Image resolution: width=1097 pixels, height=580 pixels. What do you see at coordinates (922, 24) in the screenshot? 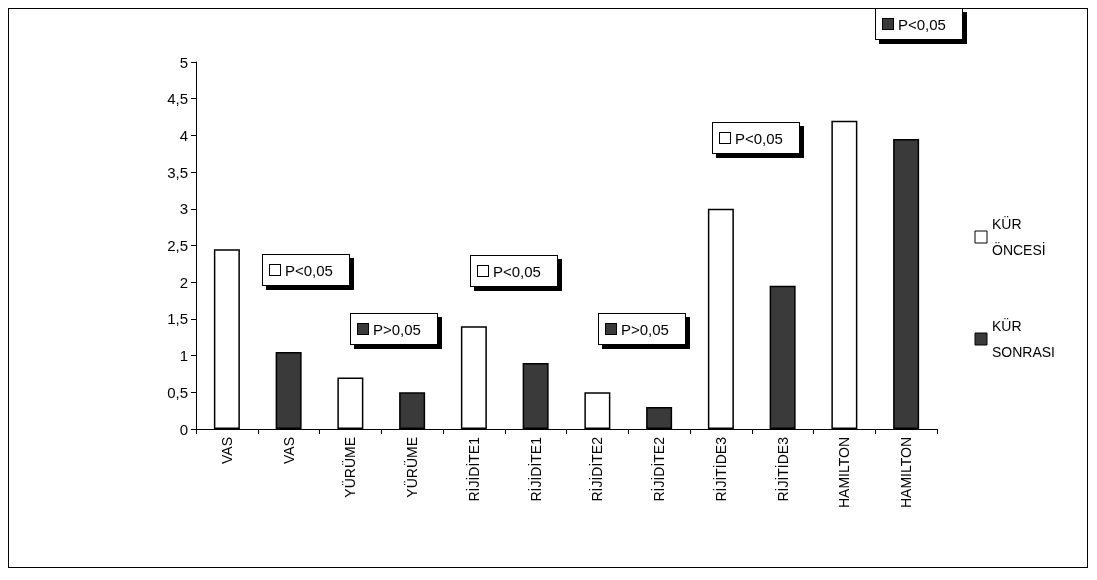
I see `text: P<0,05` at bounding box center [922, 24].